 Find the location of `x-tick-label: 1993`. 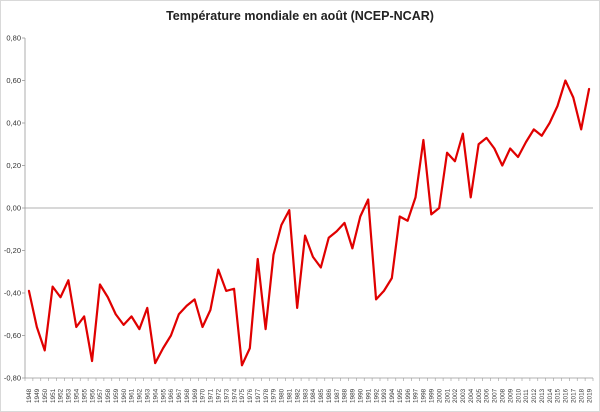

x-tick-label: 1993 is located at coordinates (384, 395).